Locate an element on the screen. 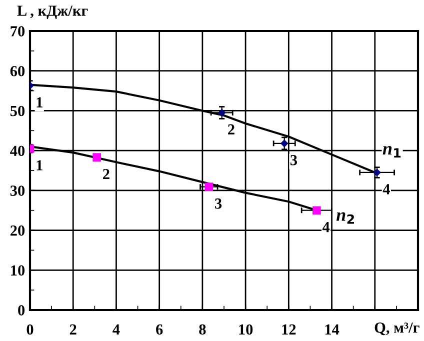  x-tick-label: 4 is located at coordinates (116, 329).